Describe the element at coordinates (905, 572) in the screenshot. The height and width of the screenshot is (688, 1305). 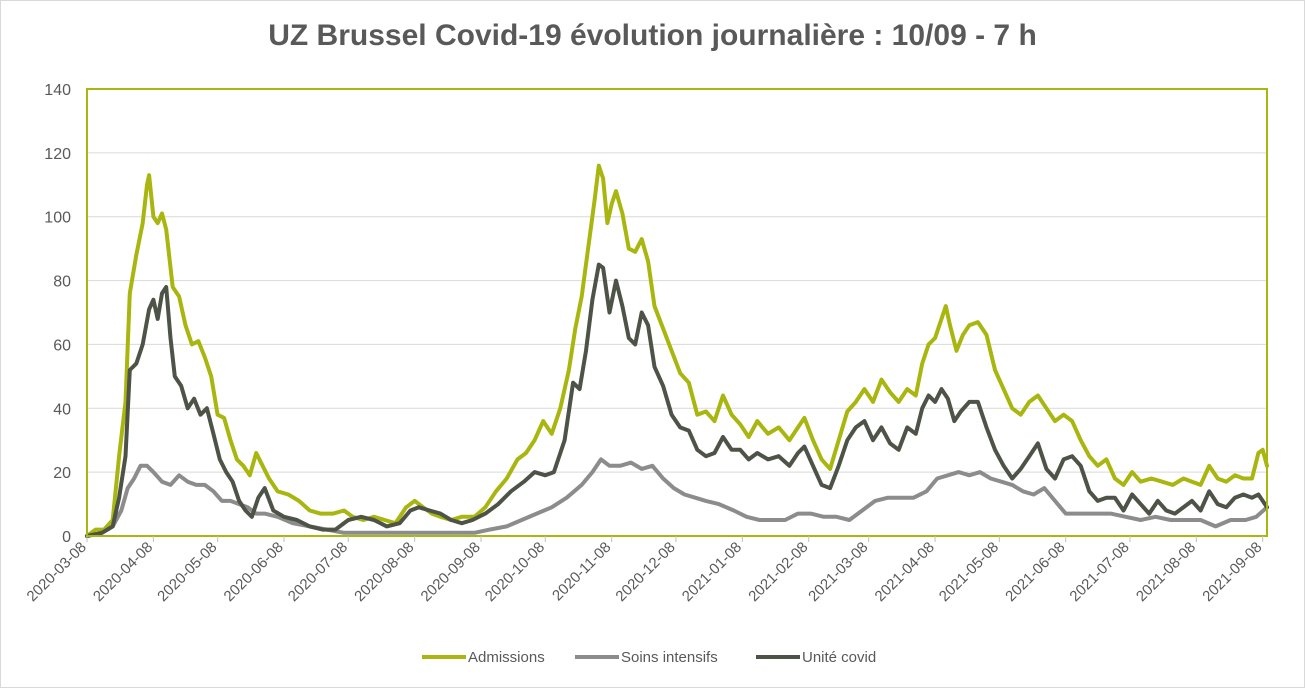
I see `x-tick-label: 2021-04-08` at that location.